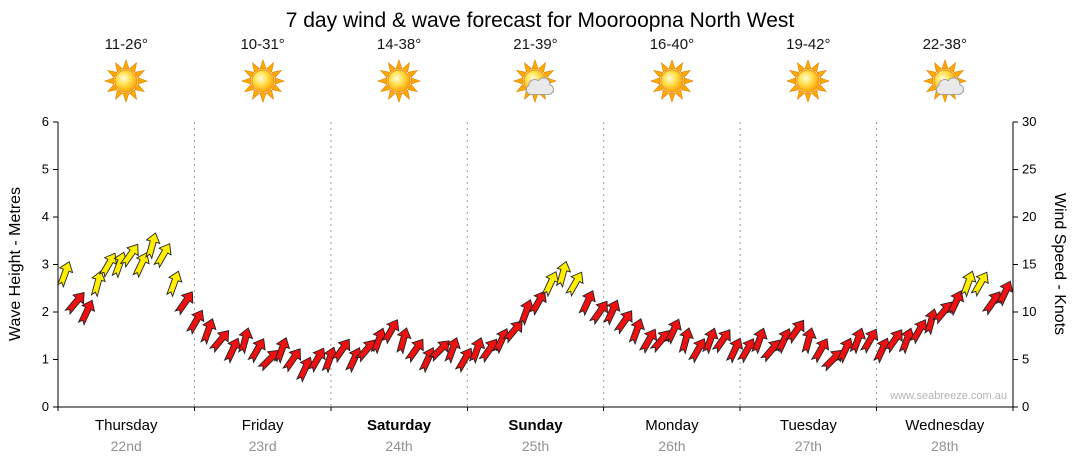 Image resolution: width=1080 pixels, height=475 pixels. What do you see at coordinates (808, 79) in the screenshot?
I see `day-header-tuesday: 19-42°` at bounding box center [808, 79].